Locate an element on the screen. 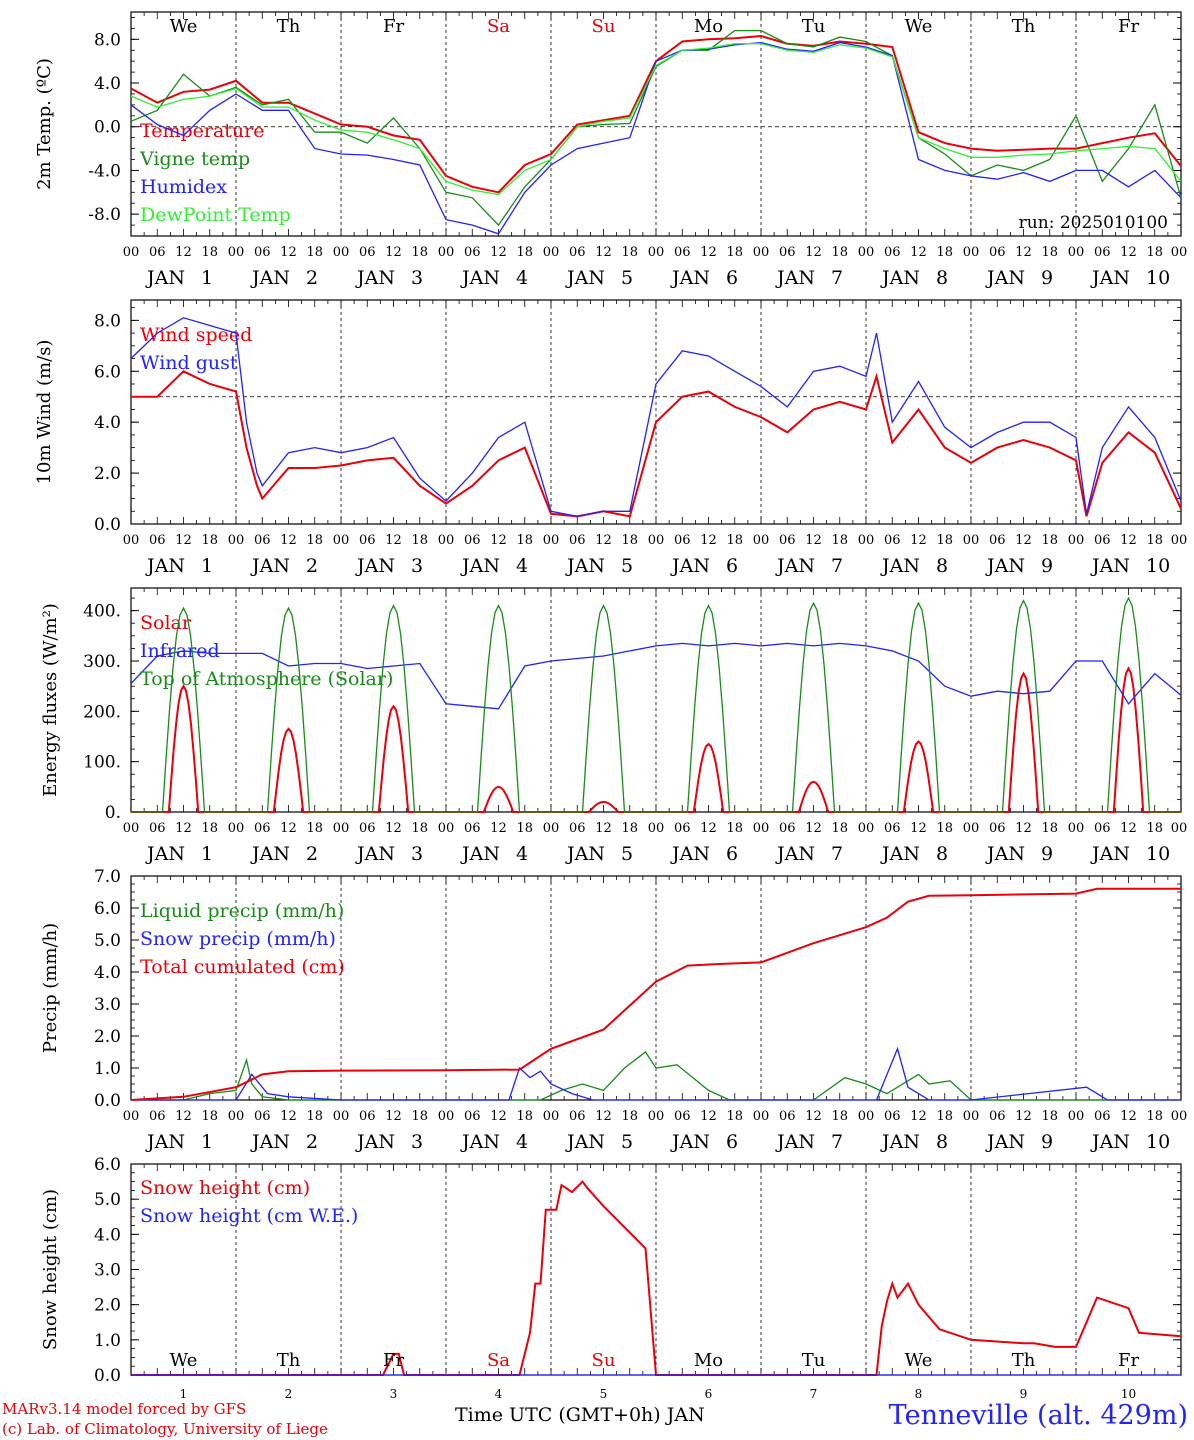  y-tick-label: 400. is located at coordinates (102, 612).